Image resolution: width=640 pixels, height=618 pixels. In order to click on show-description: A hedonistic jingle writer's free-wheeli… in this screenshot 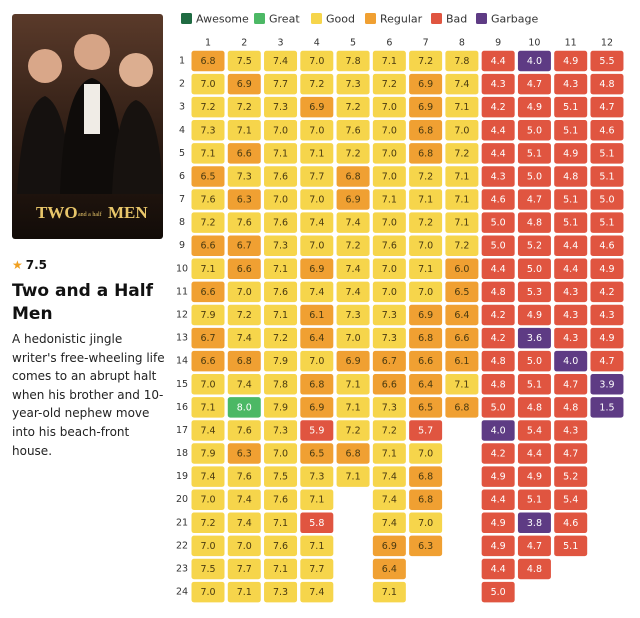, I will do `click(88, 395)`.